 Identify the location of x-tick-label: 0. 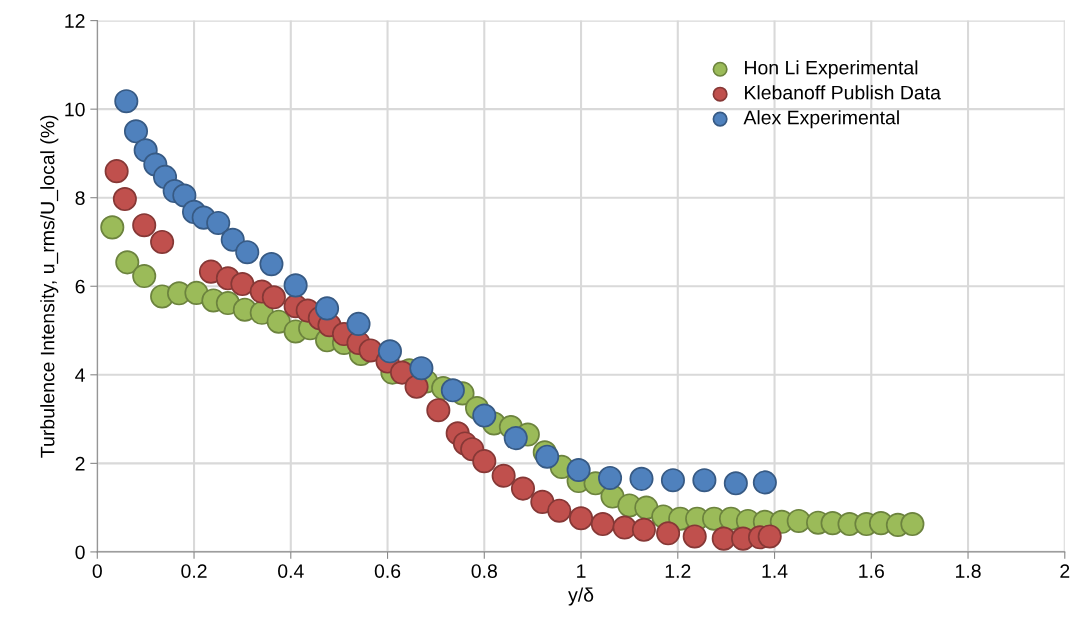
(97, 571).